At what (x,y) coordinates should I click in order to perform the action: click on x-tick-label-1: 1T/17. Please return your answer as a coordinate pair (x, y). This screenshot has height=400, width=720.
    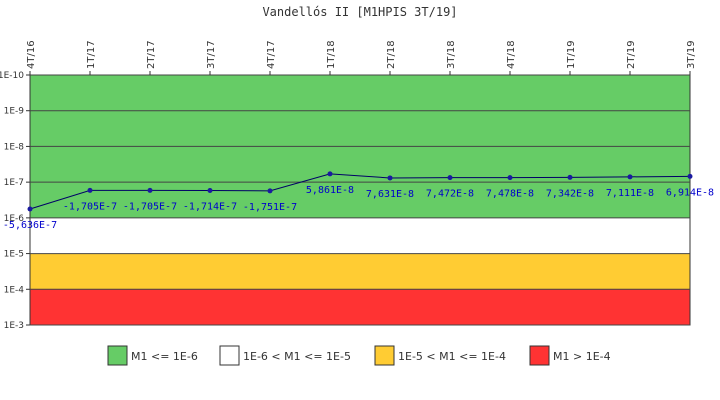
    Looking at the image, I should click on (91, 54).